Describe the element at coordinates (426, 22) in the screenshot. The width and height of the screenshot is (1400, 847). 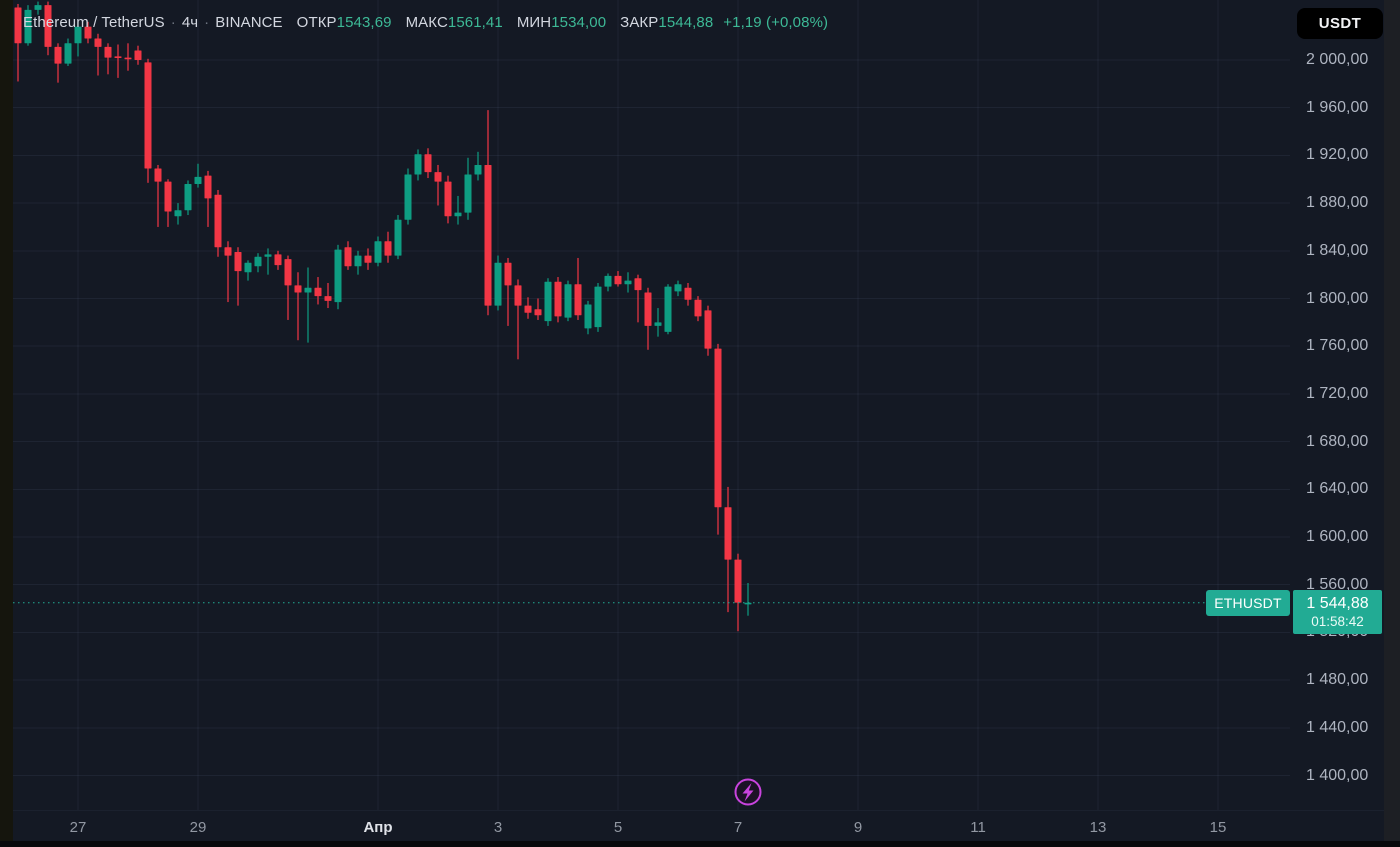
I see `high-label: МАКС` at that location.